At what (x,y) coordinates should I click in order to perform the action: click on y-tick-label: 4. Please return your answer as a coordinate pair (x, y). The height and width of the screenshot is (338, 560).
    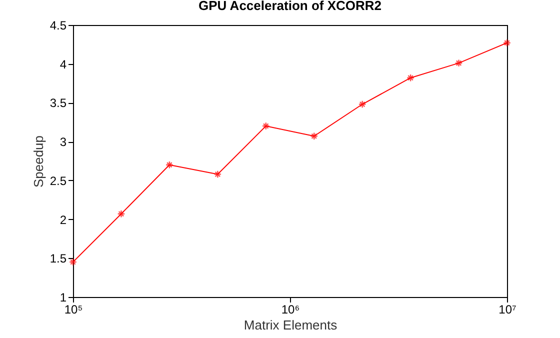
    Looking at the image, I should click on (63, 64).